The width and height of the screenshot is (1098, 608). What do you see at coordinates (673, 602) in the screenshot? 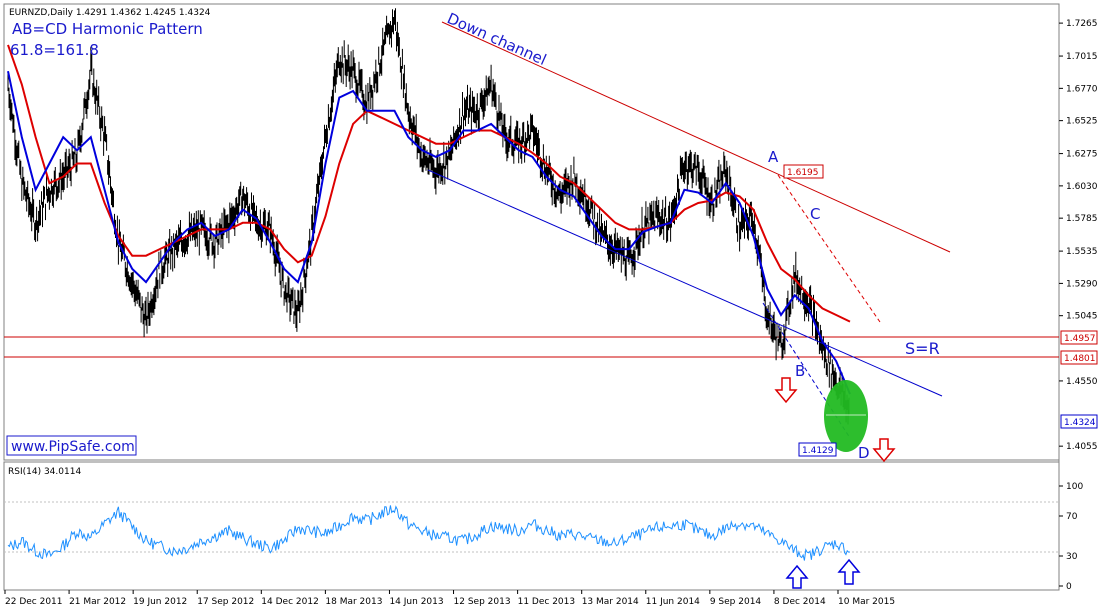
I see `x-tick-label: 11 Jun 2014` at bounding box center [673, 602].